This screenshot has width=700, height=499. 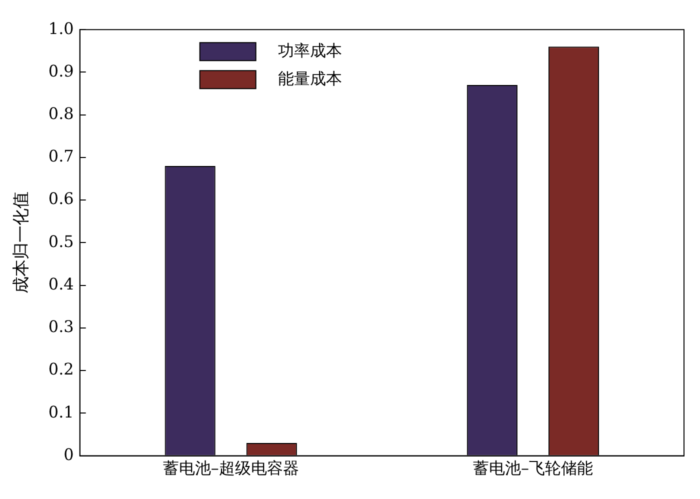 What do you see at coordinates (69, 454) in the screenshot?
I see `y-tick-label: 0` at bounding box center [69, 454].